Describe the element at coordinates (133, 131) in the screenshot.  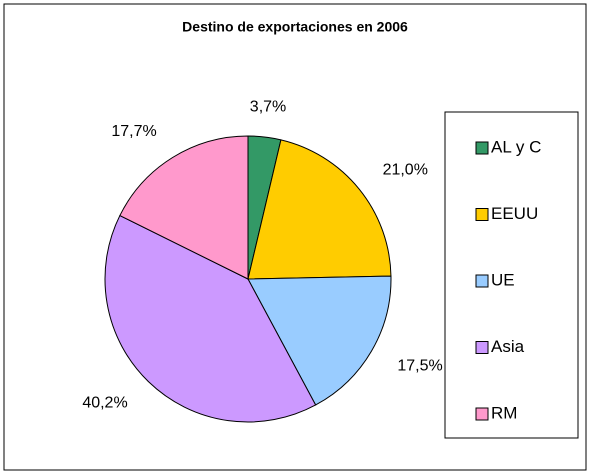
I see `data-label: 17,7%` at that location.